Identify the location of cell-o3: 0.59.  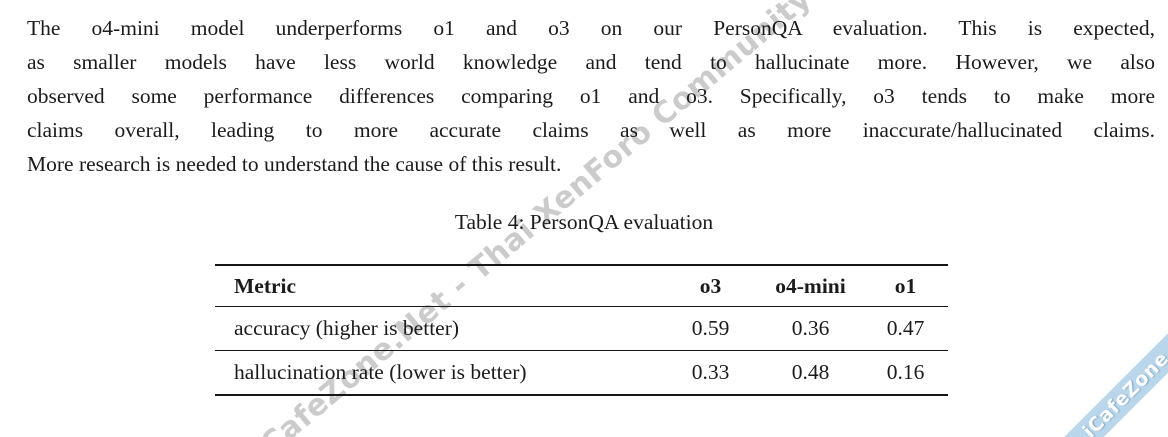
(710, 328).